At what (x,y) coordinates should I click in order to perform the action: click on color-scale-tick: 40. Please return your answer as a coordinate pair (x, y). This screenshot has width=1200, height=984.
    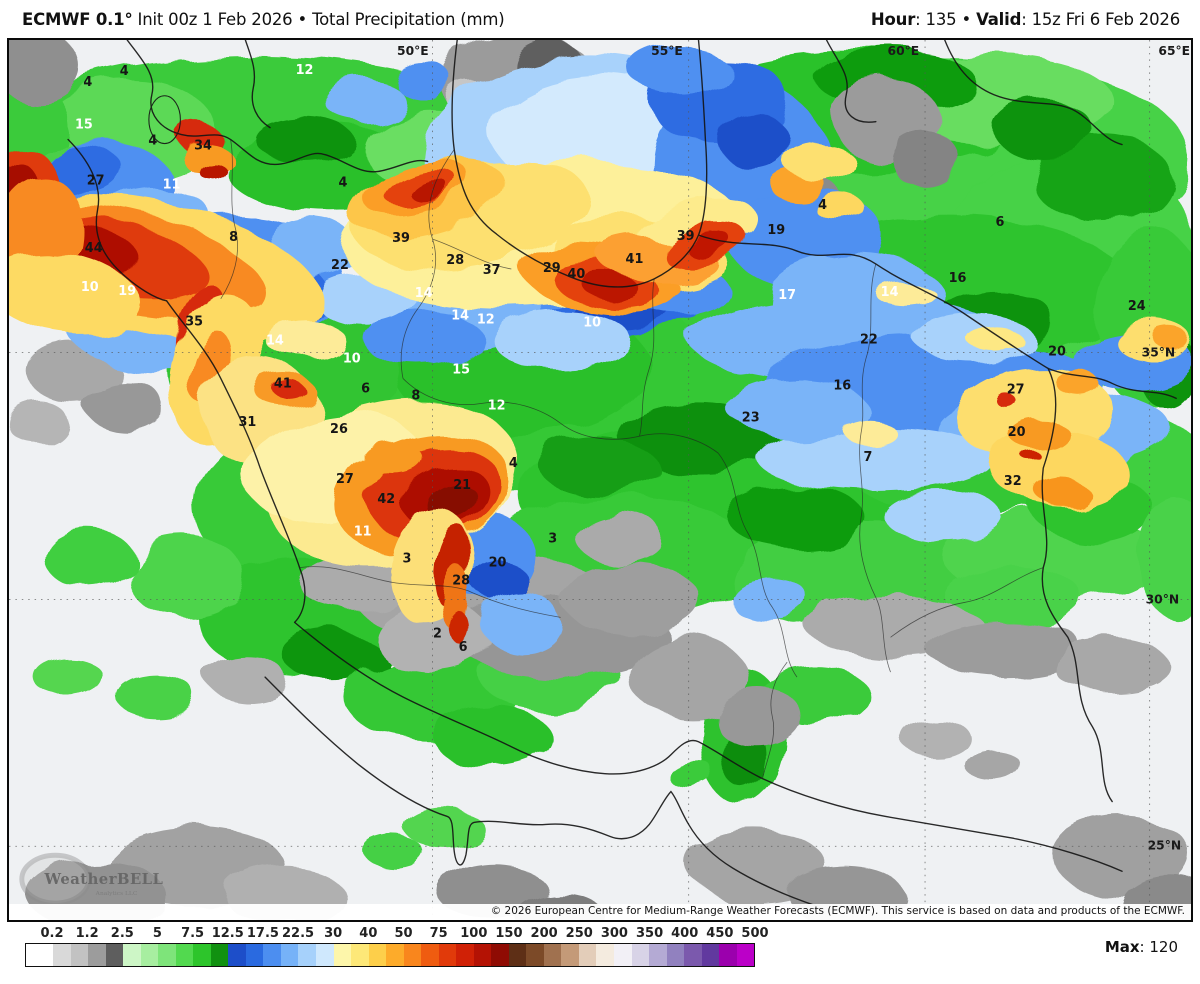
    Looking at the image, I should click on (368, 933).